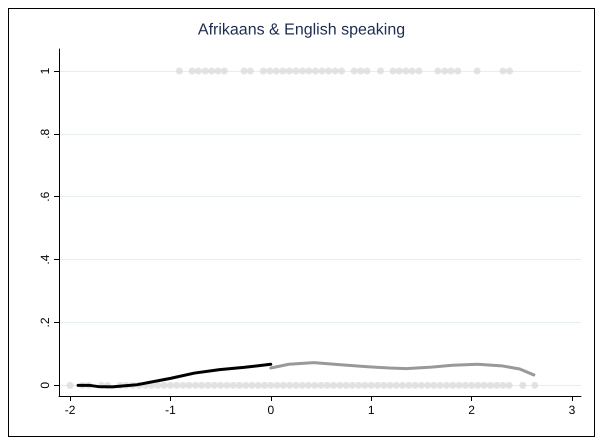 Image resolution: width=603 pixels, height=445 pixels. I want to click on y-tick-label: 1, so click(45, 70).